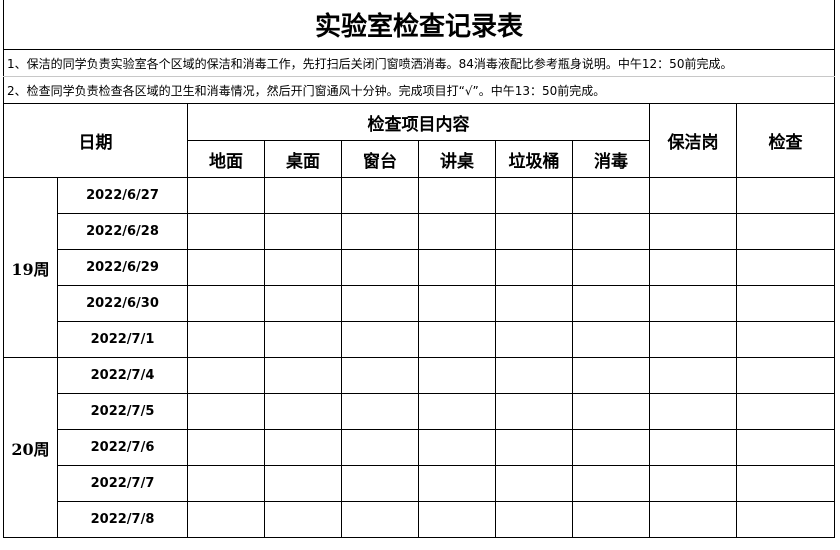 The height and width of the screenshot is (550, 840). I want to click on date-cell: 2022/7/8, so click(122, 519).